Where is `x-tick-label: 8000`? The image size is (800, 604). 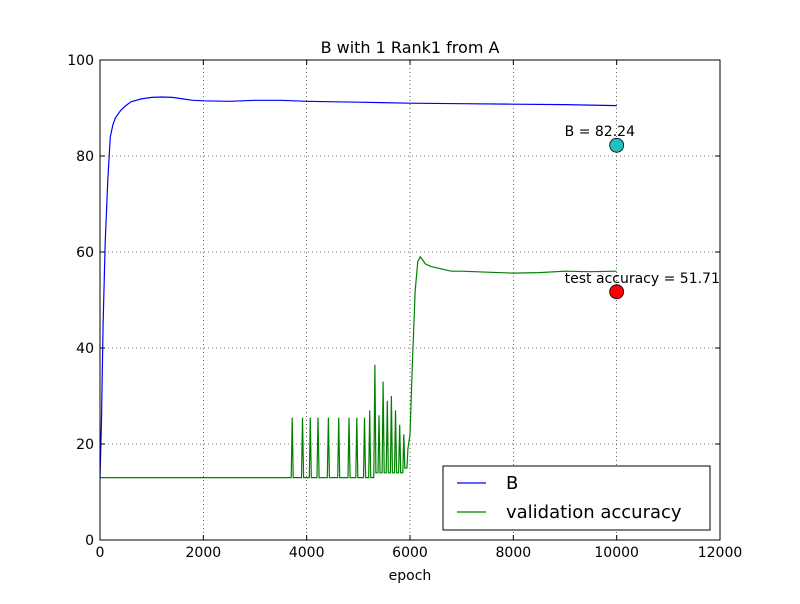 x-tick-label: 8000 is located at coordinates (514, 553).